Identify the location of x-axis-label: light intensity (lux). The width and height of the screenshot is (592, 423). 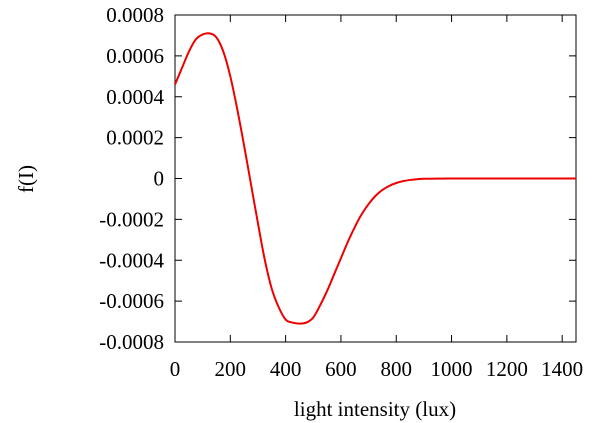
(375, 409).